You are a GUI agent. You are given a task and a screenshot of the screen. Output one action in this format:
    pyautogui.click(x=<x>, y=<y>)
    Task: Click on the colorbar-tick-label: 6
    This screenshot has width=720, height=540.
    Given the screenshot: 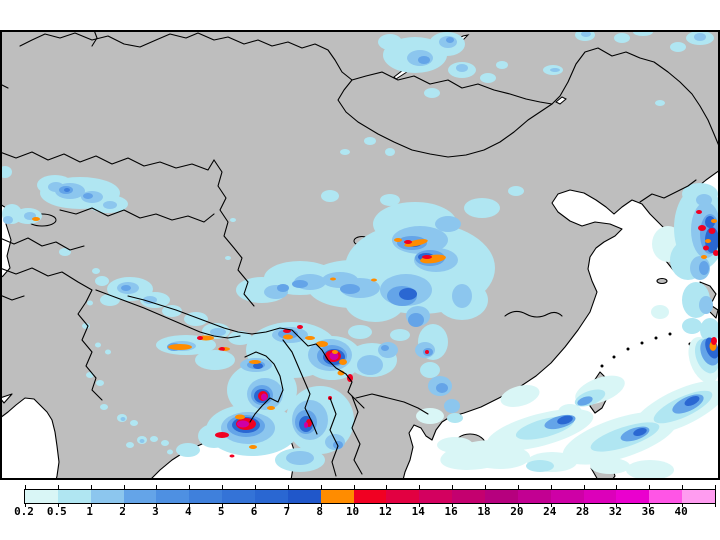 What is the action you would take?
    pyautogui.click(x=254, y=511)
    